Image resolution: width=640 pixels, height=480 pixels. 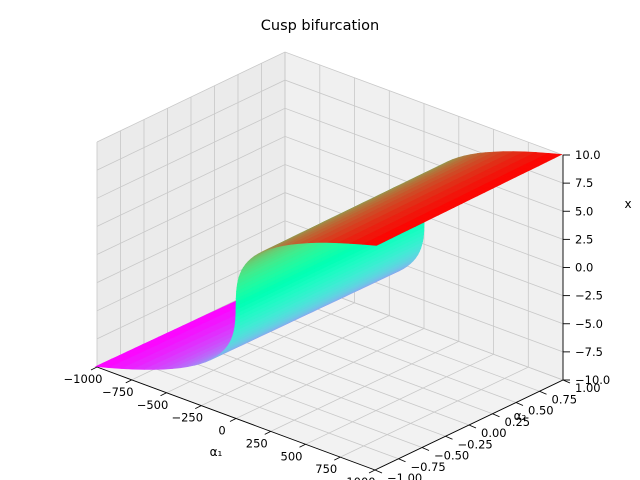 I want to click on x-tick-label: 750, so click(x=326, y=469).